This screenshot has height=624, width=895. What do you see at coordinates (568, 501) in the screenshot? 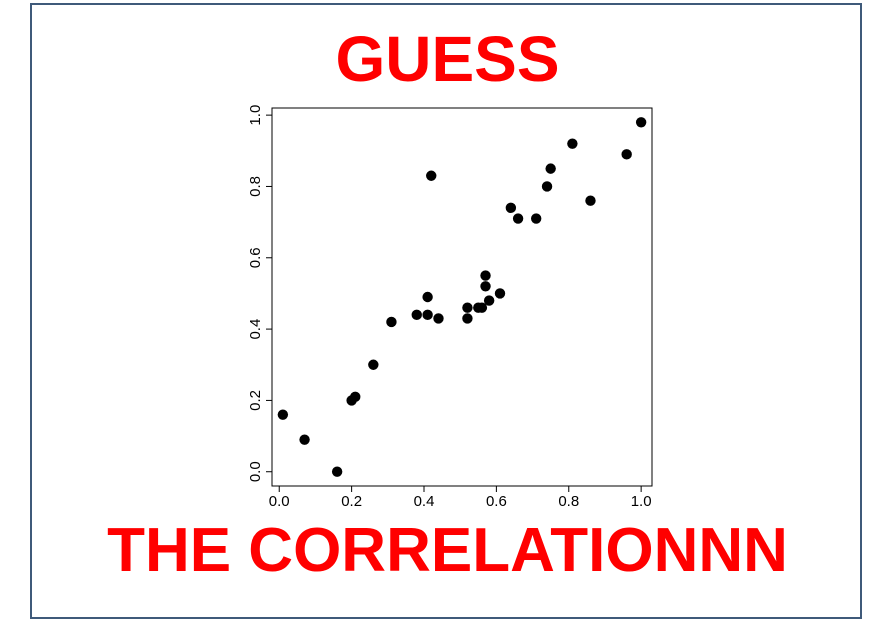
I see `x-tick-label: 0.8` at bounding box center [568, 501].